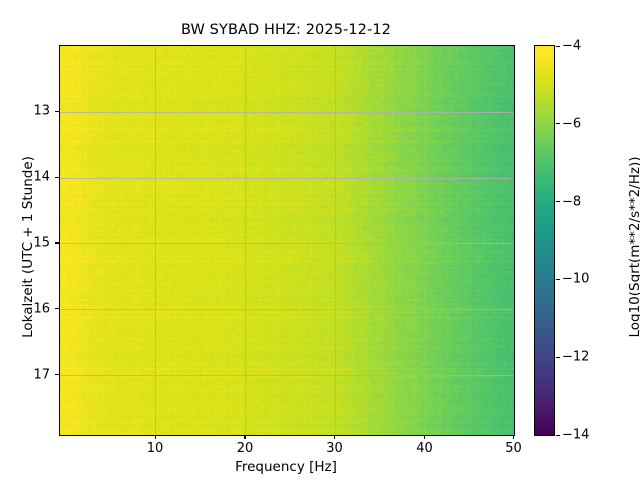 The height and width of the screenshot is (480, 640). What do you see at coordinates (576, 435) in the screenshot?
I see `colorbar-tick-label: −14` at bounding box center [576, 435].